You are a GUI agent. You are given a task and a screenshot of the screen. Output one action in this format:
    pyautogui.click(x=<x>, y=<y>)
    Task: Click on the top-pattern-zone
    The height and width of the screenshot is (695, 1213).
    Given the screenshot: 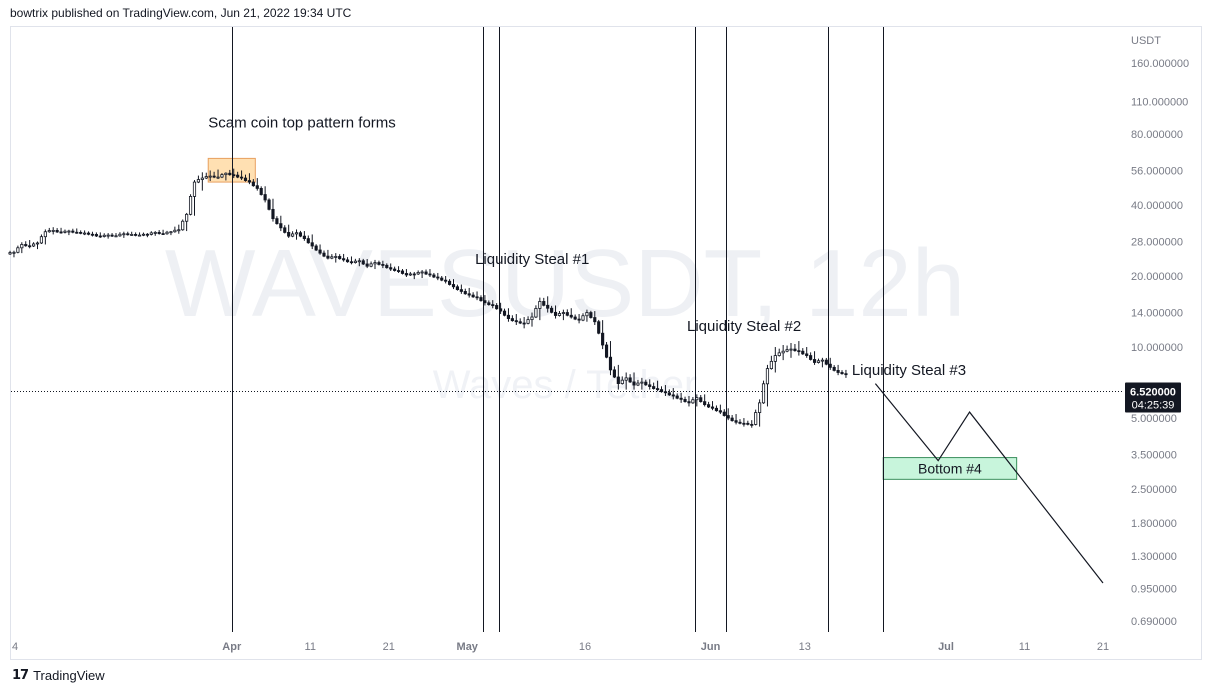 What is the action you would take?
    pyautogui.click(x=231, y=170)
    